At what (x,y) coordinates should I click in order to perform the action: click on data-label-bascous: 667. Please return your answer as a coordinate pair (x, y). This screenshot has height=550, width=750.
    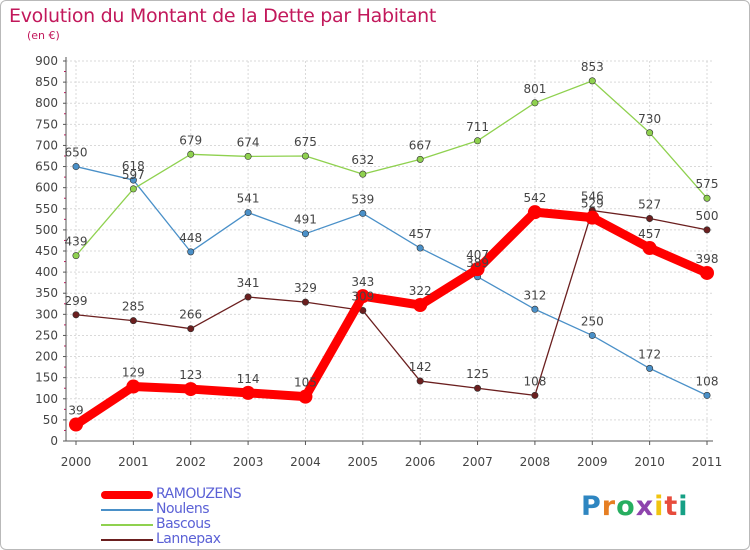
    Looking at the image, I should click on (420, 145).